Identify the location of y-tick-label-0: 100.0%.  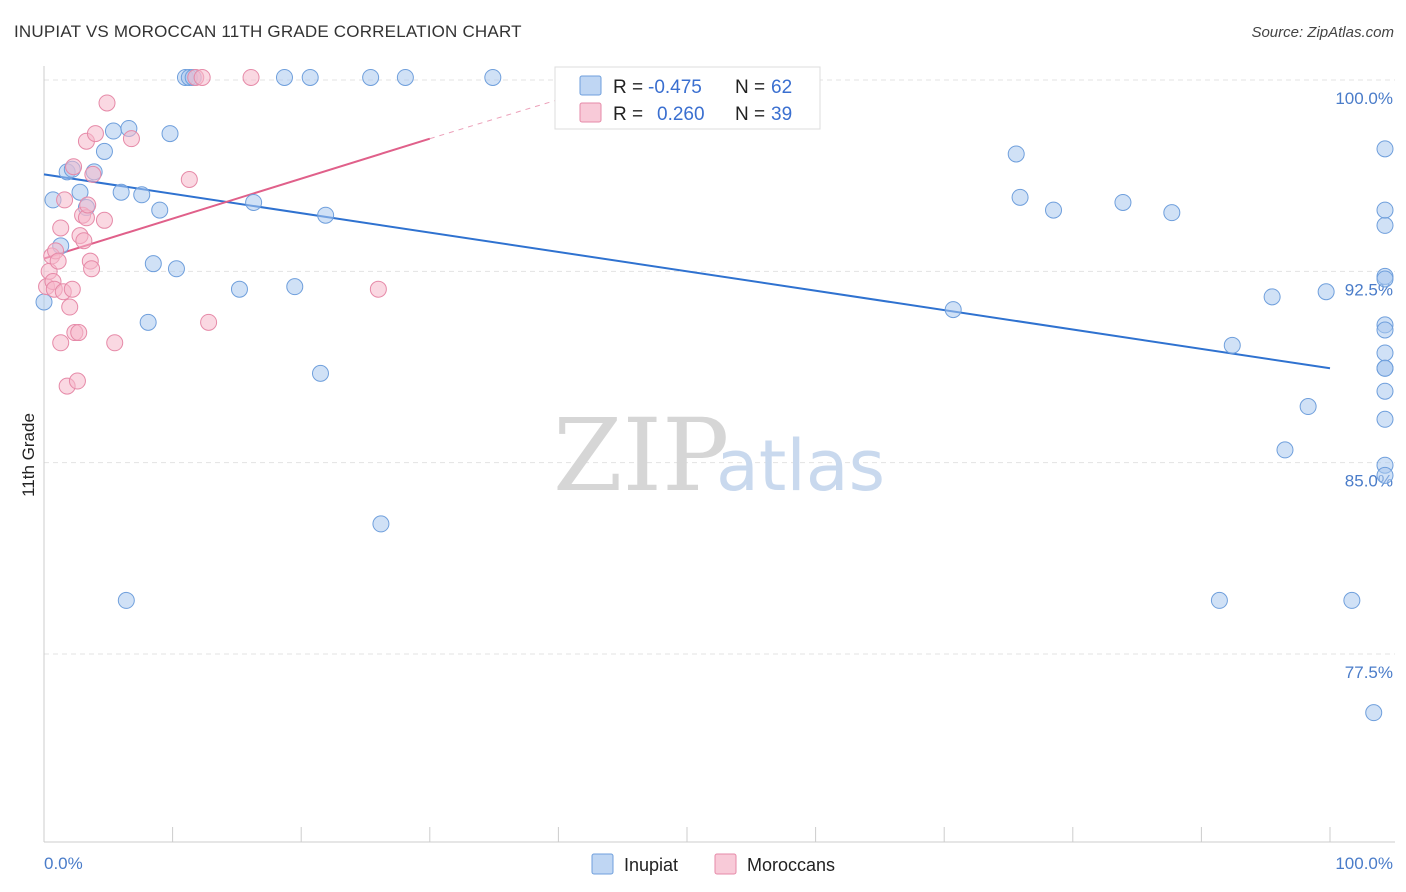
(1364, 98).